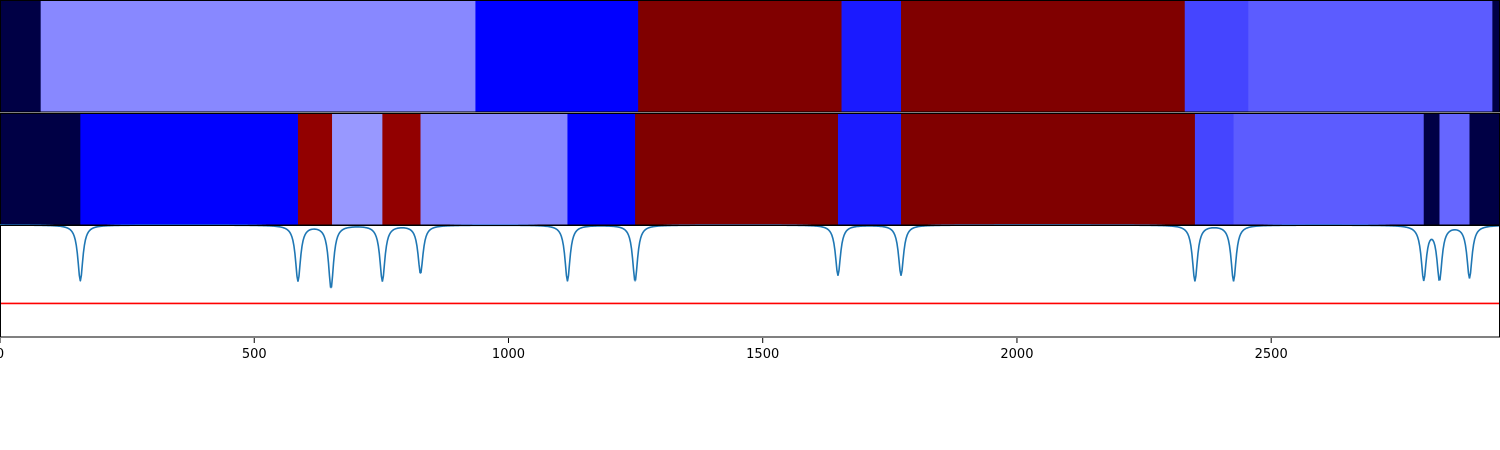 The width and height of the screenshot is (1500, 450). I want to click on x-tick-label-6: 2500, so click(1271, 354).